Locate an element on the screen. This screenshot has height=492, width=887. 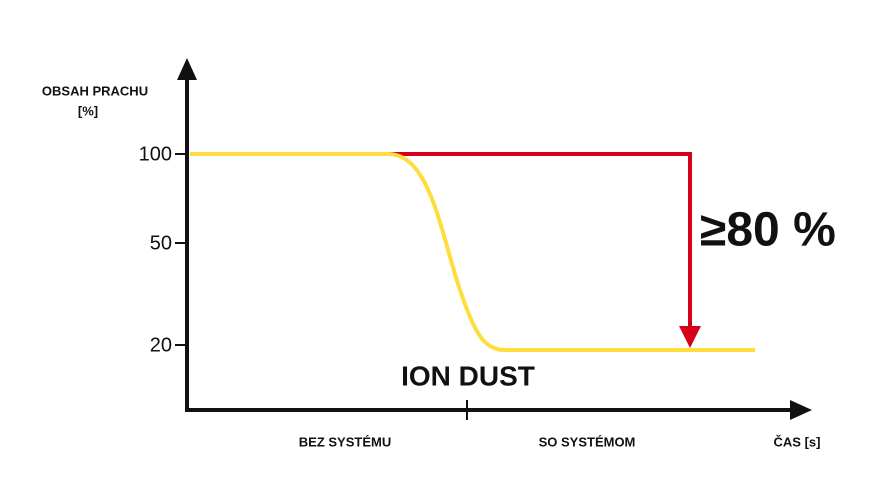
x-segment-label: BEZ SYSTÉMU is located at coordinates (345, 441).